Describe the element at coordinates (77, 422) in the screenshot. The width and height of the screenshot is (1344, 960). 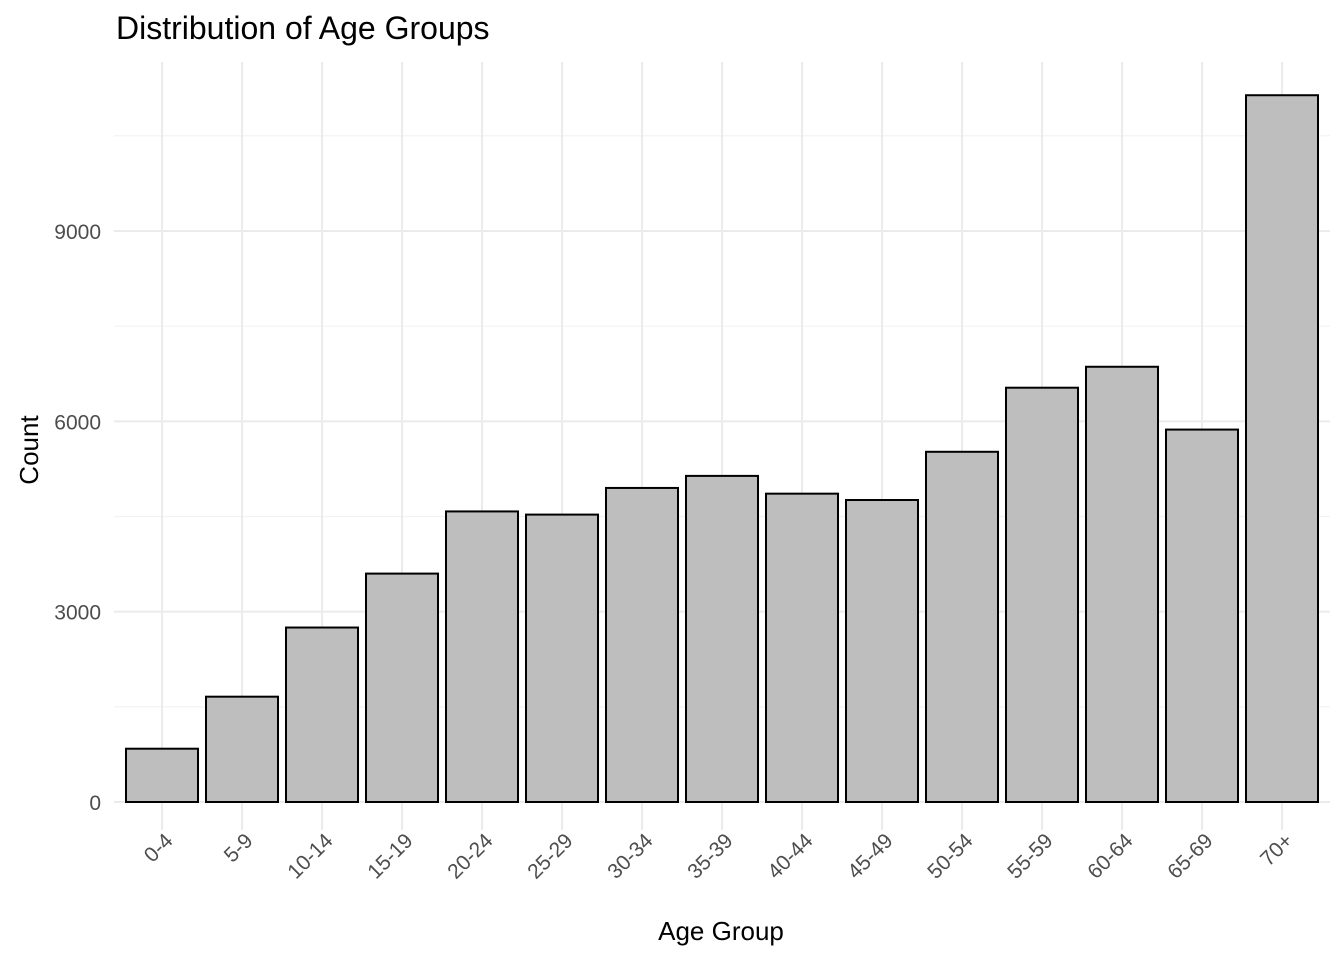
I see `y-tick-label: 6000` at that location.